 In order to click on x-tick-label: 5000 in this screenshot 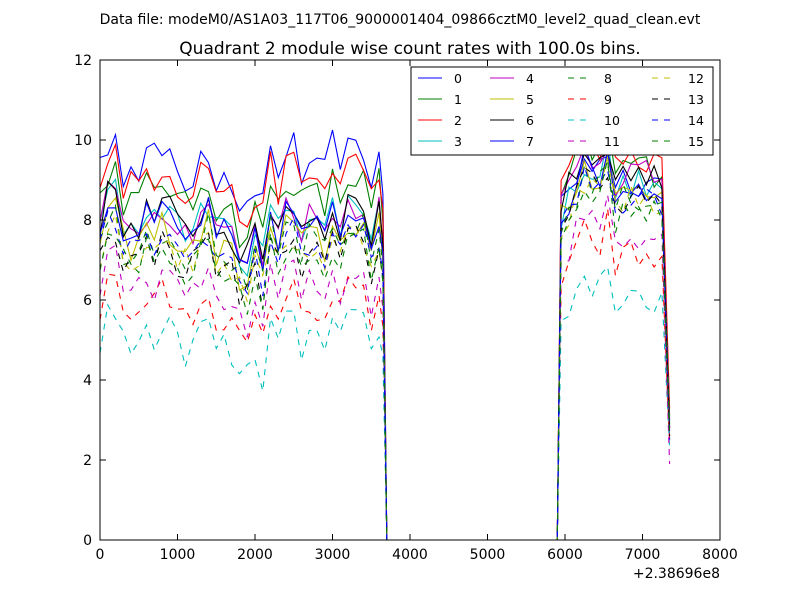, I will do `click(488, 555)`.